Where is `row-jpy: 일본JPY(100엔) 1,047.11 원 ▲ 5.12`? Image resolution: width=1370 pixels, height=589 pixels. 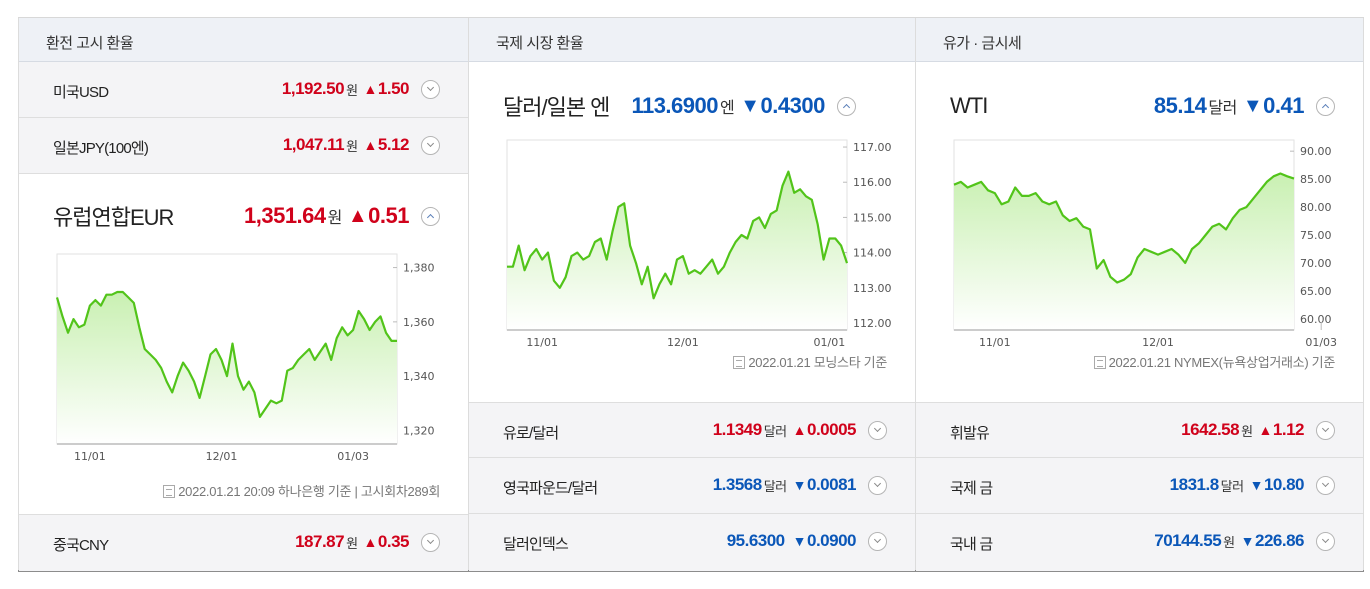 row-jpy: 일본JPY(100엔) 1,047.11 원 ▲ 5.12 is located at coordinates (243, 146).